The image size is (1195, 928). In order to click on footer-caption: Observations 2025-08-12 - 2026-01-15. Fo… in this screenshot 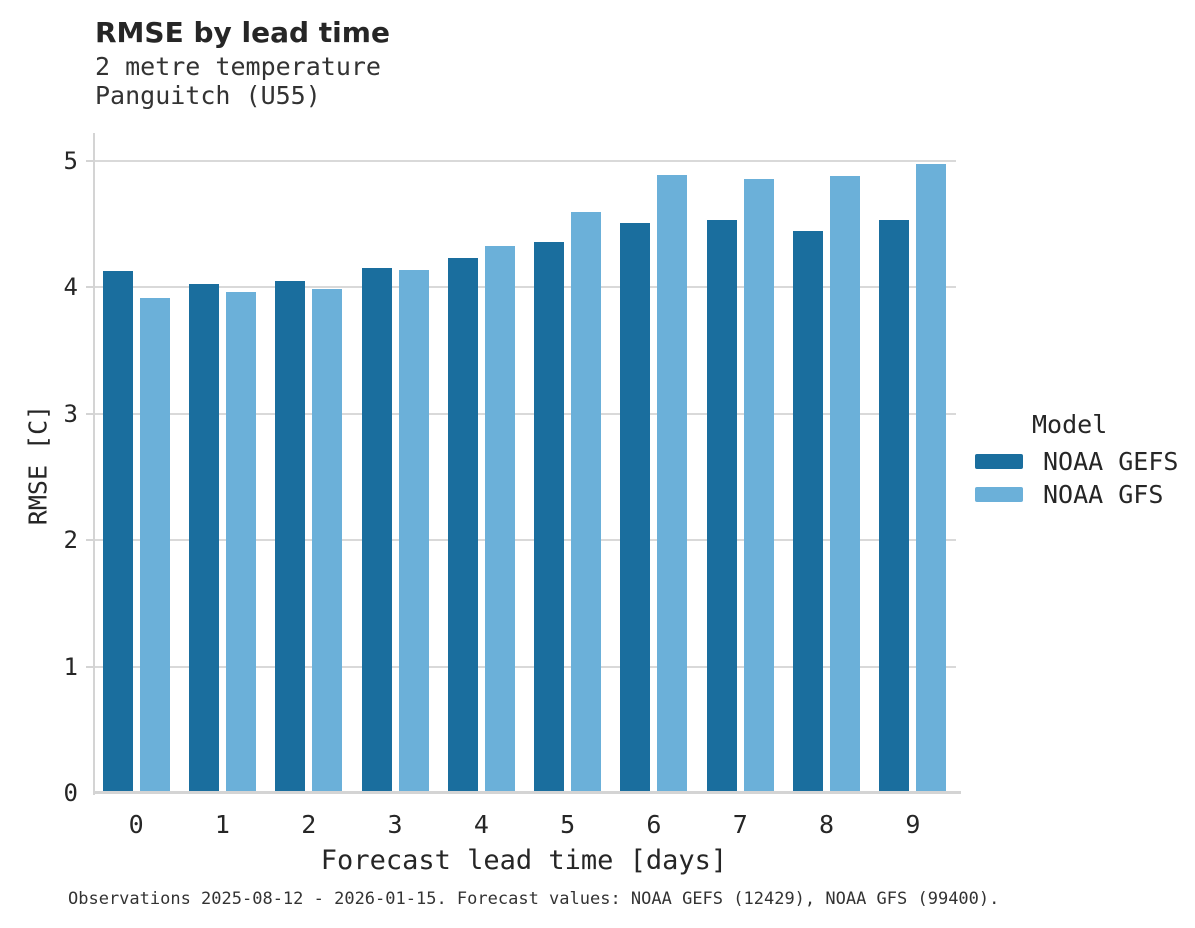, I will do `click(534, 899)`.